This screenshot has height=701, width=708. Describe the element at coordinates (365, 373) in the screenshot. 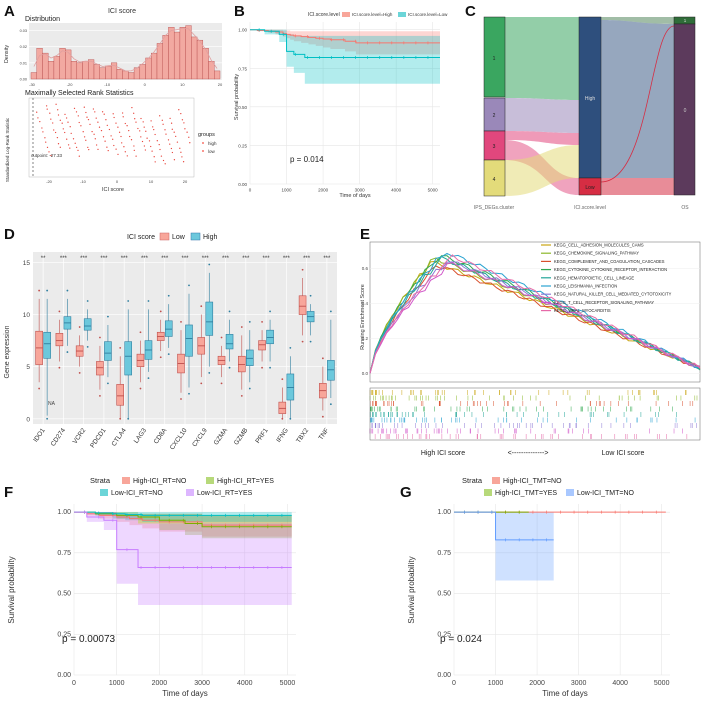

I see `gsea-ytick: 0.0` at that location.